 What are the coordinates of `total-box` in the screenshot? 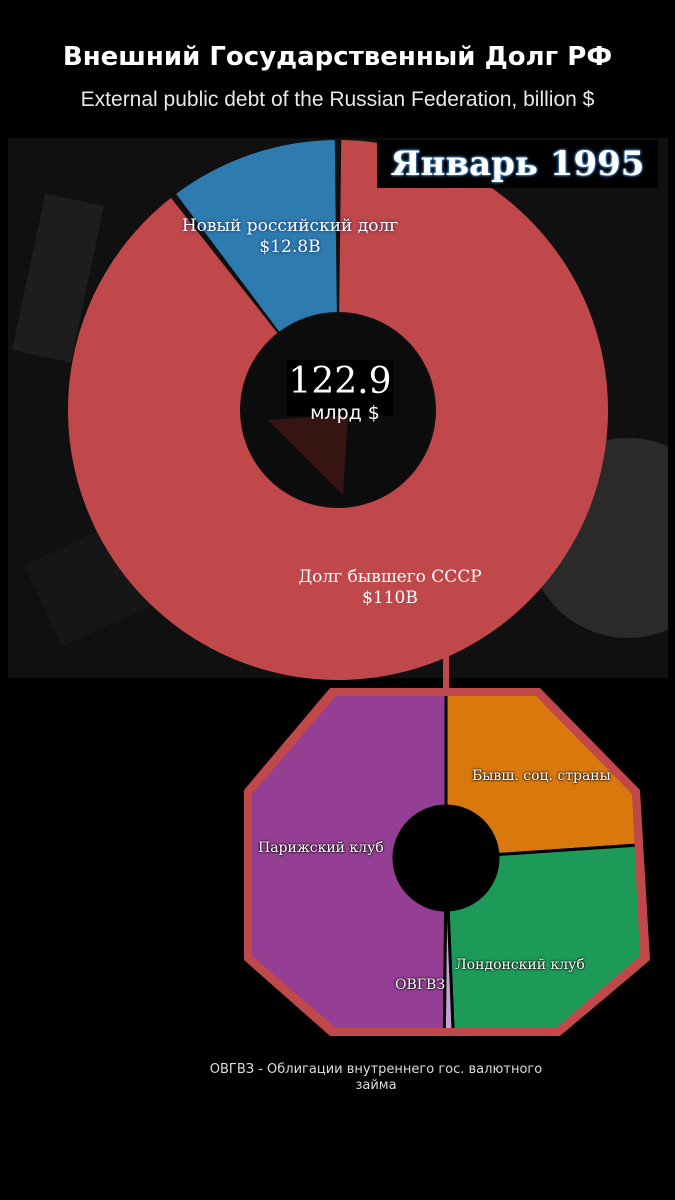 It's located at (340, 388).